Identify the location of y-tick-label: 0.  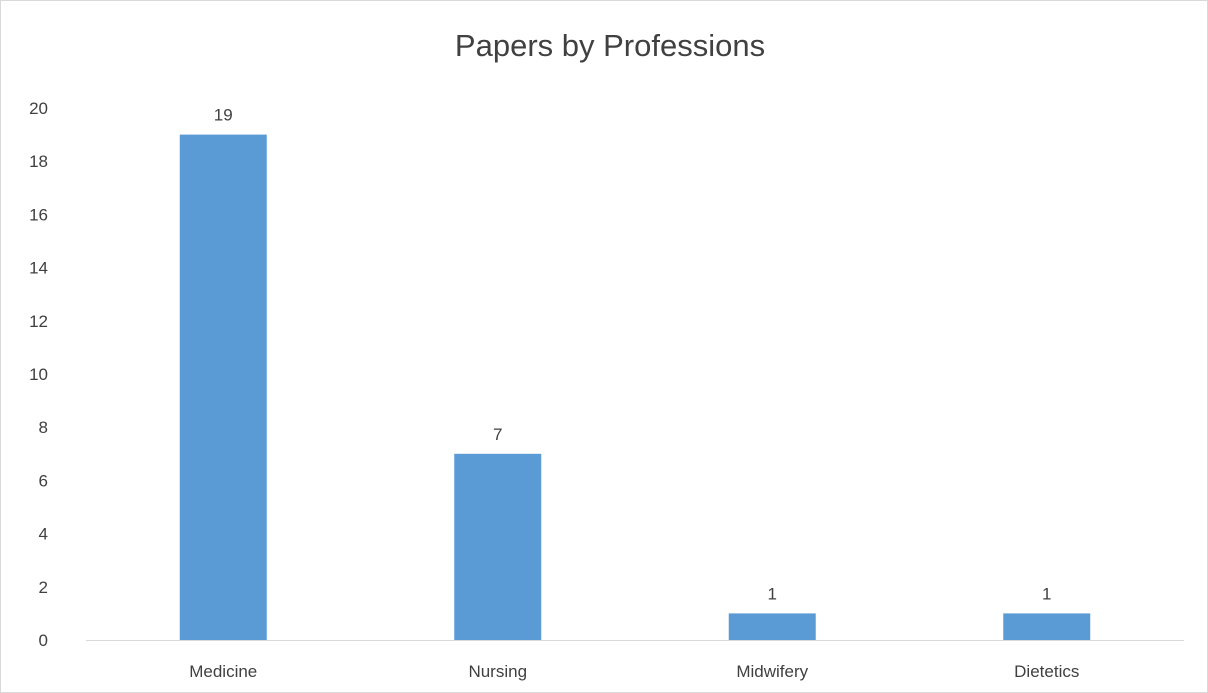
(43, 640).